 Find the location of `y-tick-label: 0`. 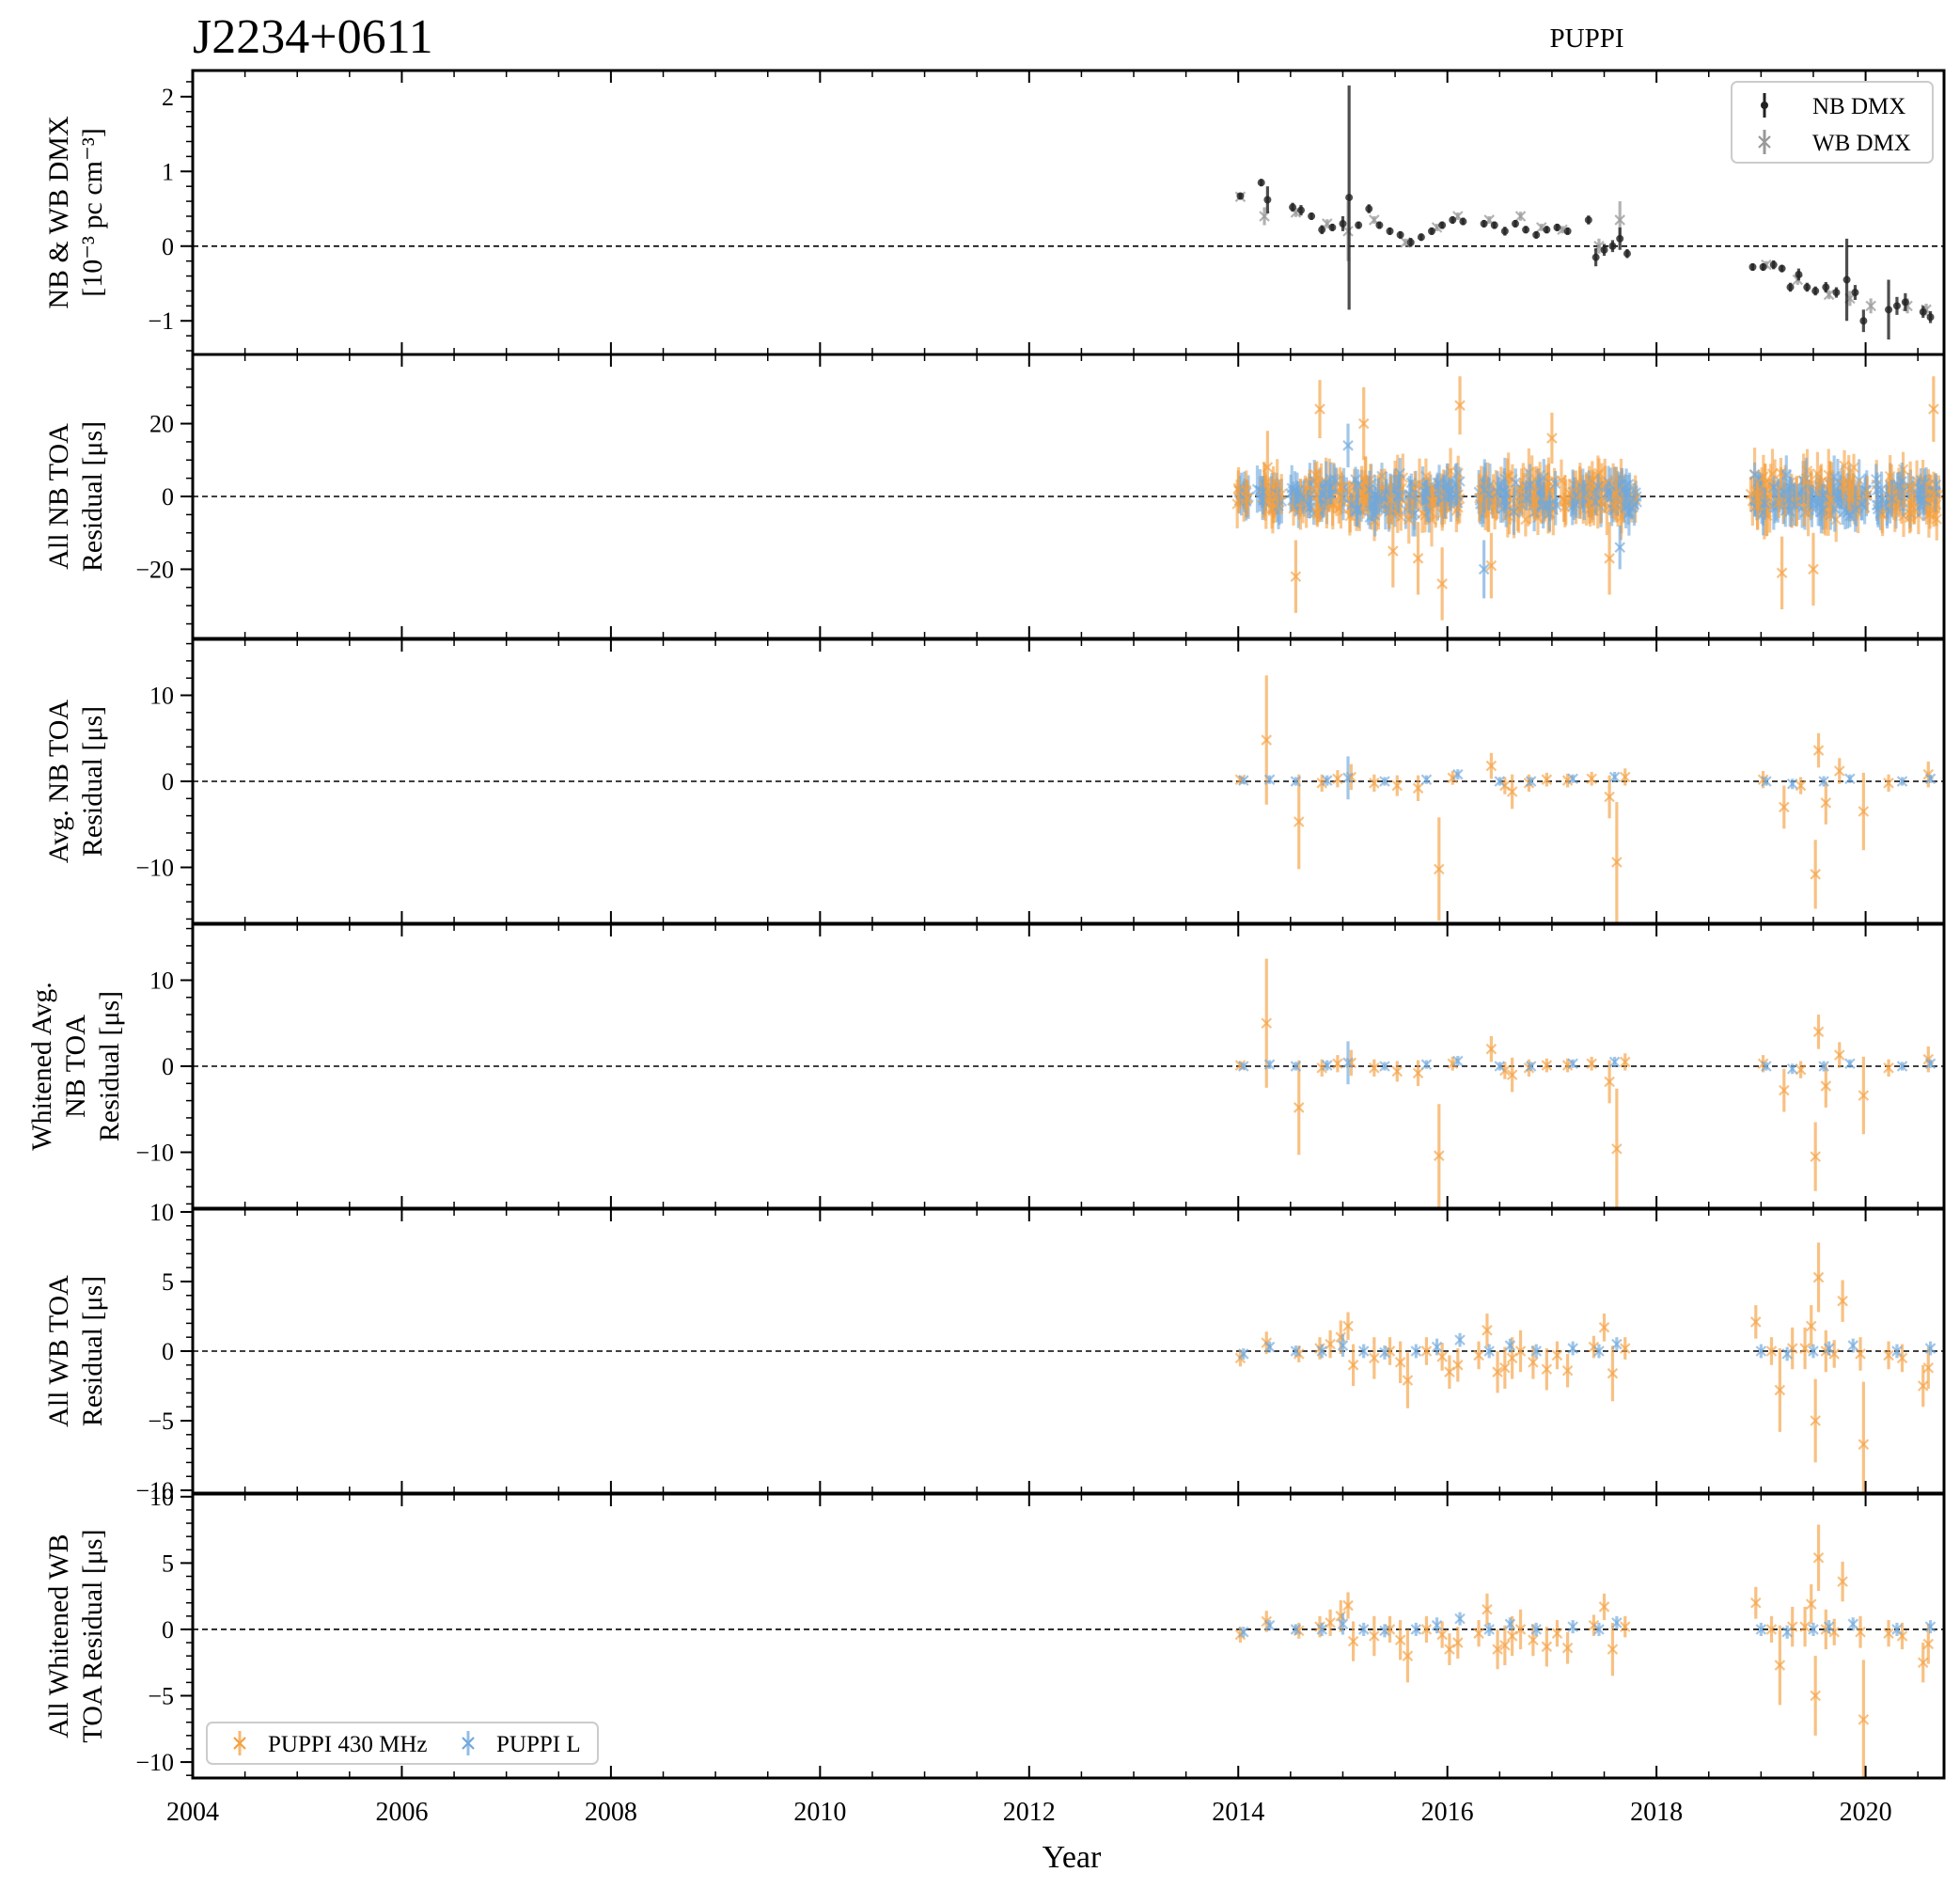

y-tick-label: 0 is located at coordinates (168, 1630).